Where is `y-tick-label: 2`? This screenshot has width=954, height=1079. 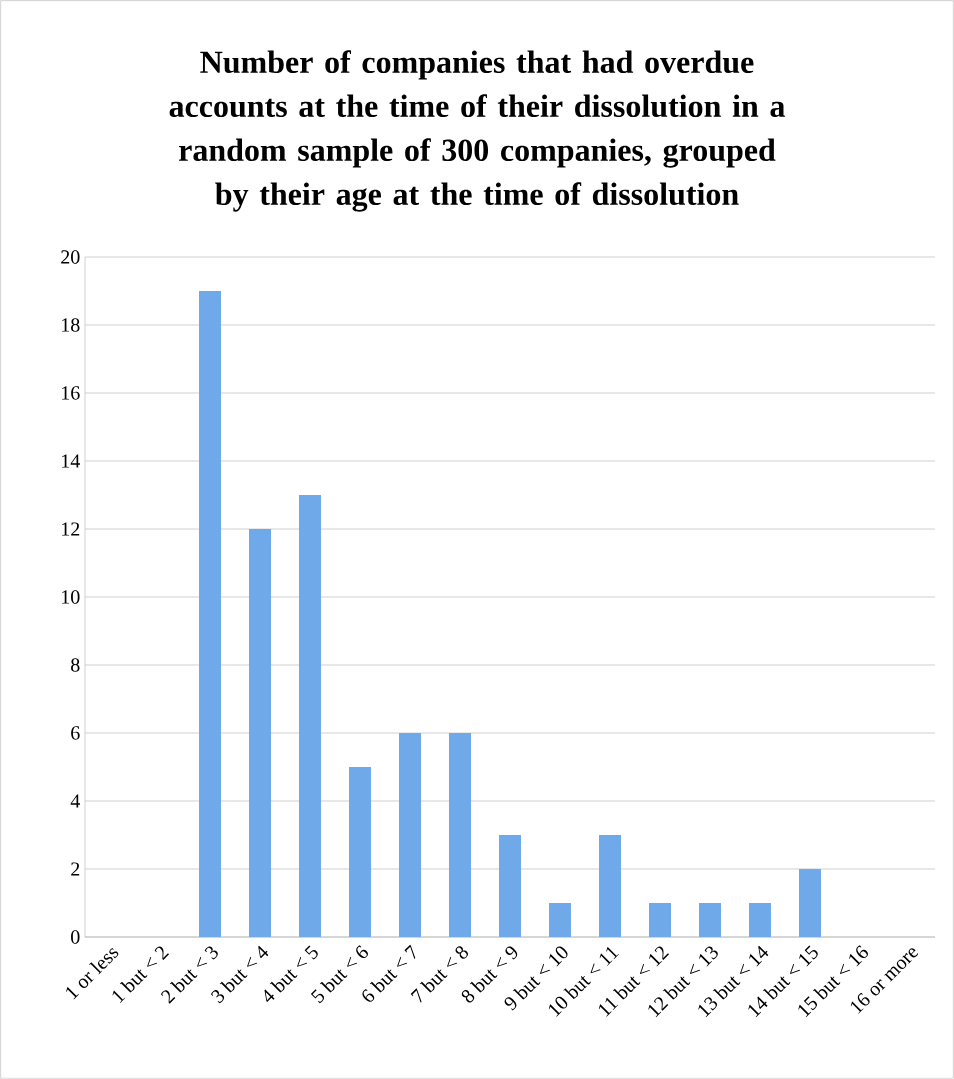
y-tick-label: 2 is located at coordinates (75, 869).